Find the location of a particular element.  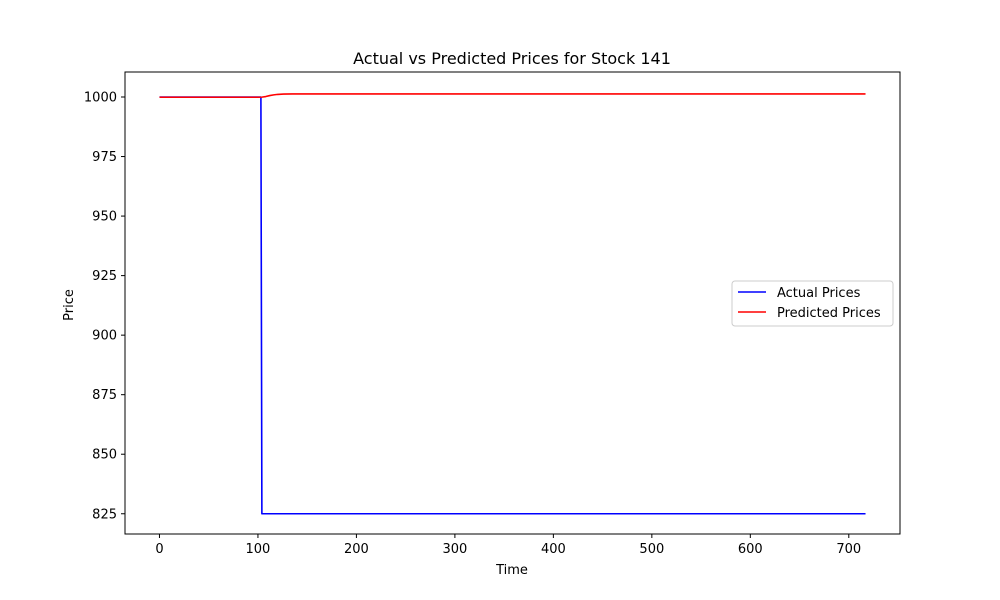

x-tick-label: 600 is located at coordinates (750, 549).